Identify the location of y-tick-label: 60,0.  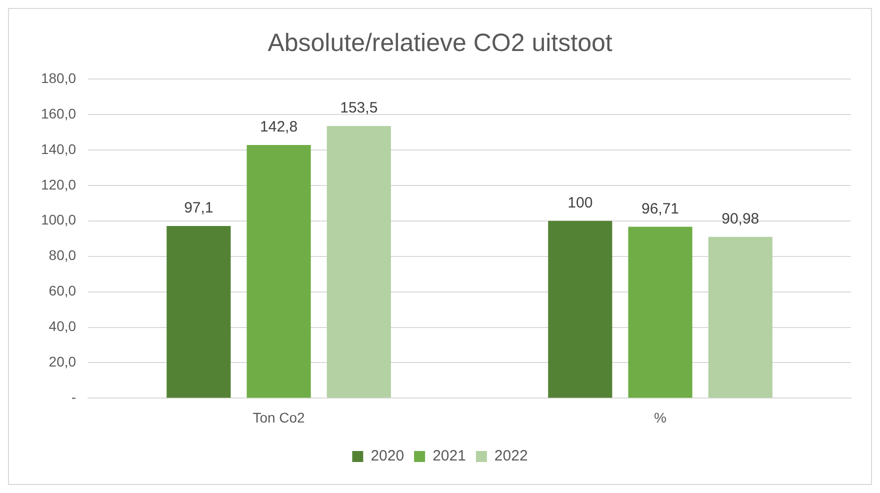
(62, 290).